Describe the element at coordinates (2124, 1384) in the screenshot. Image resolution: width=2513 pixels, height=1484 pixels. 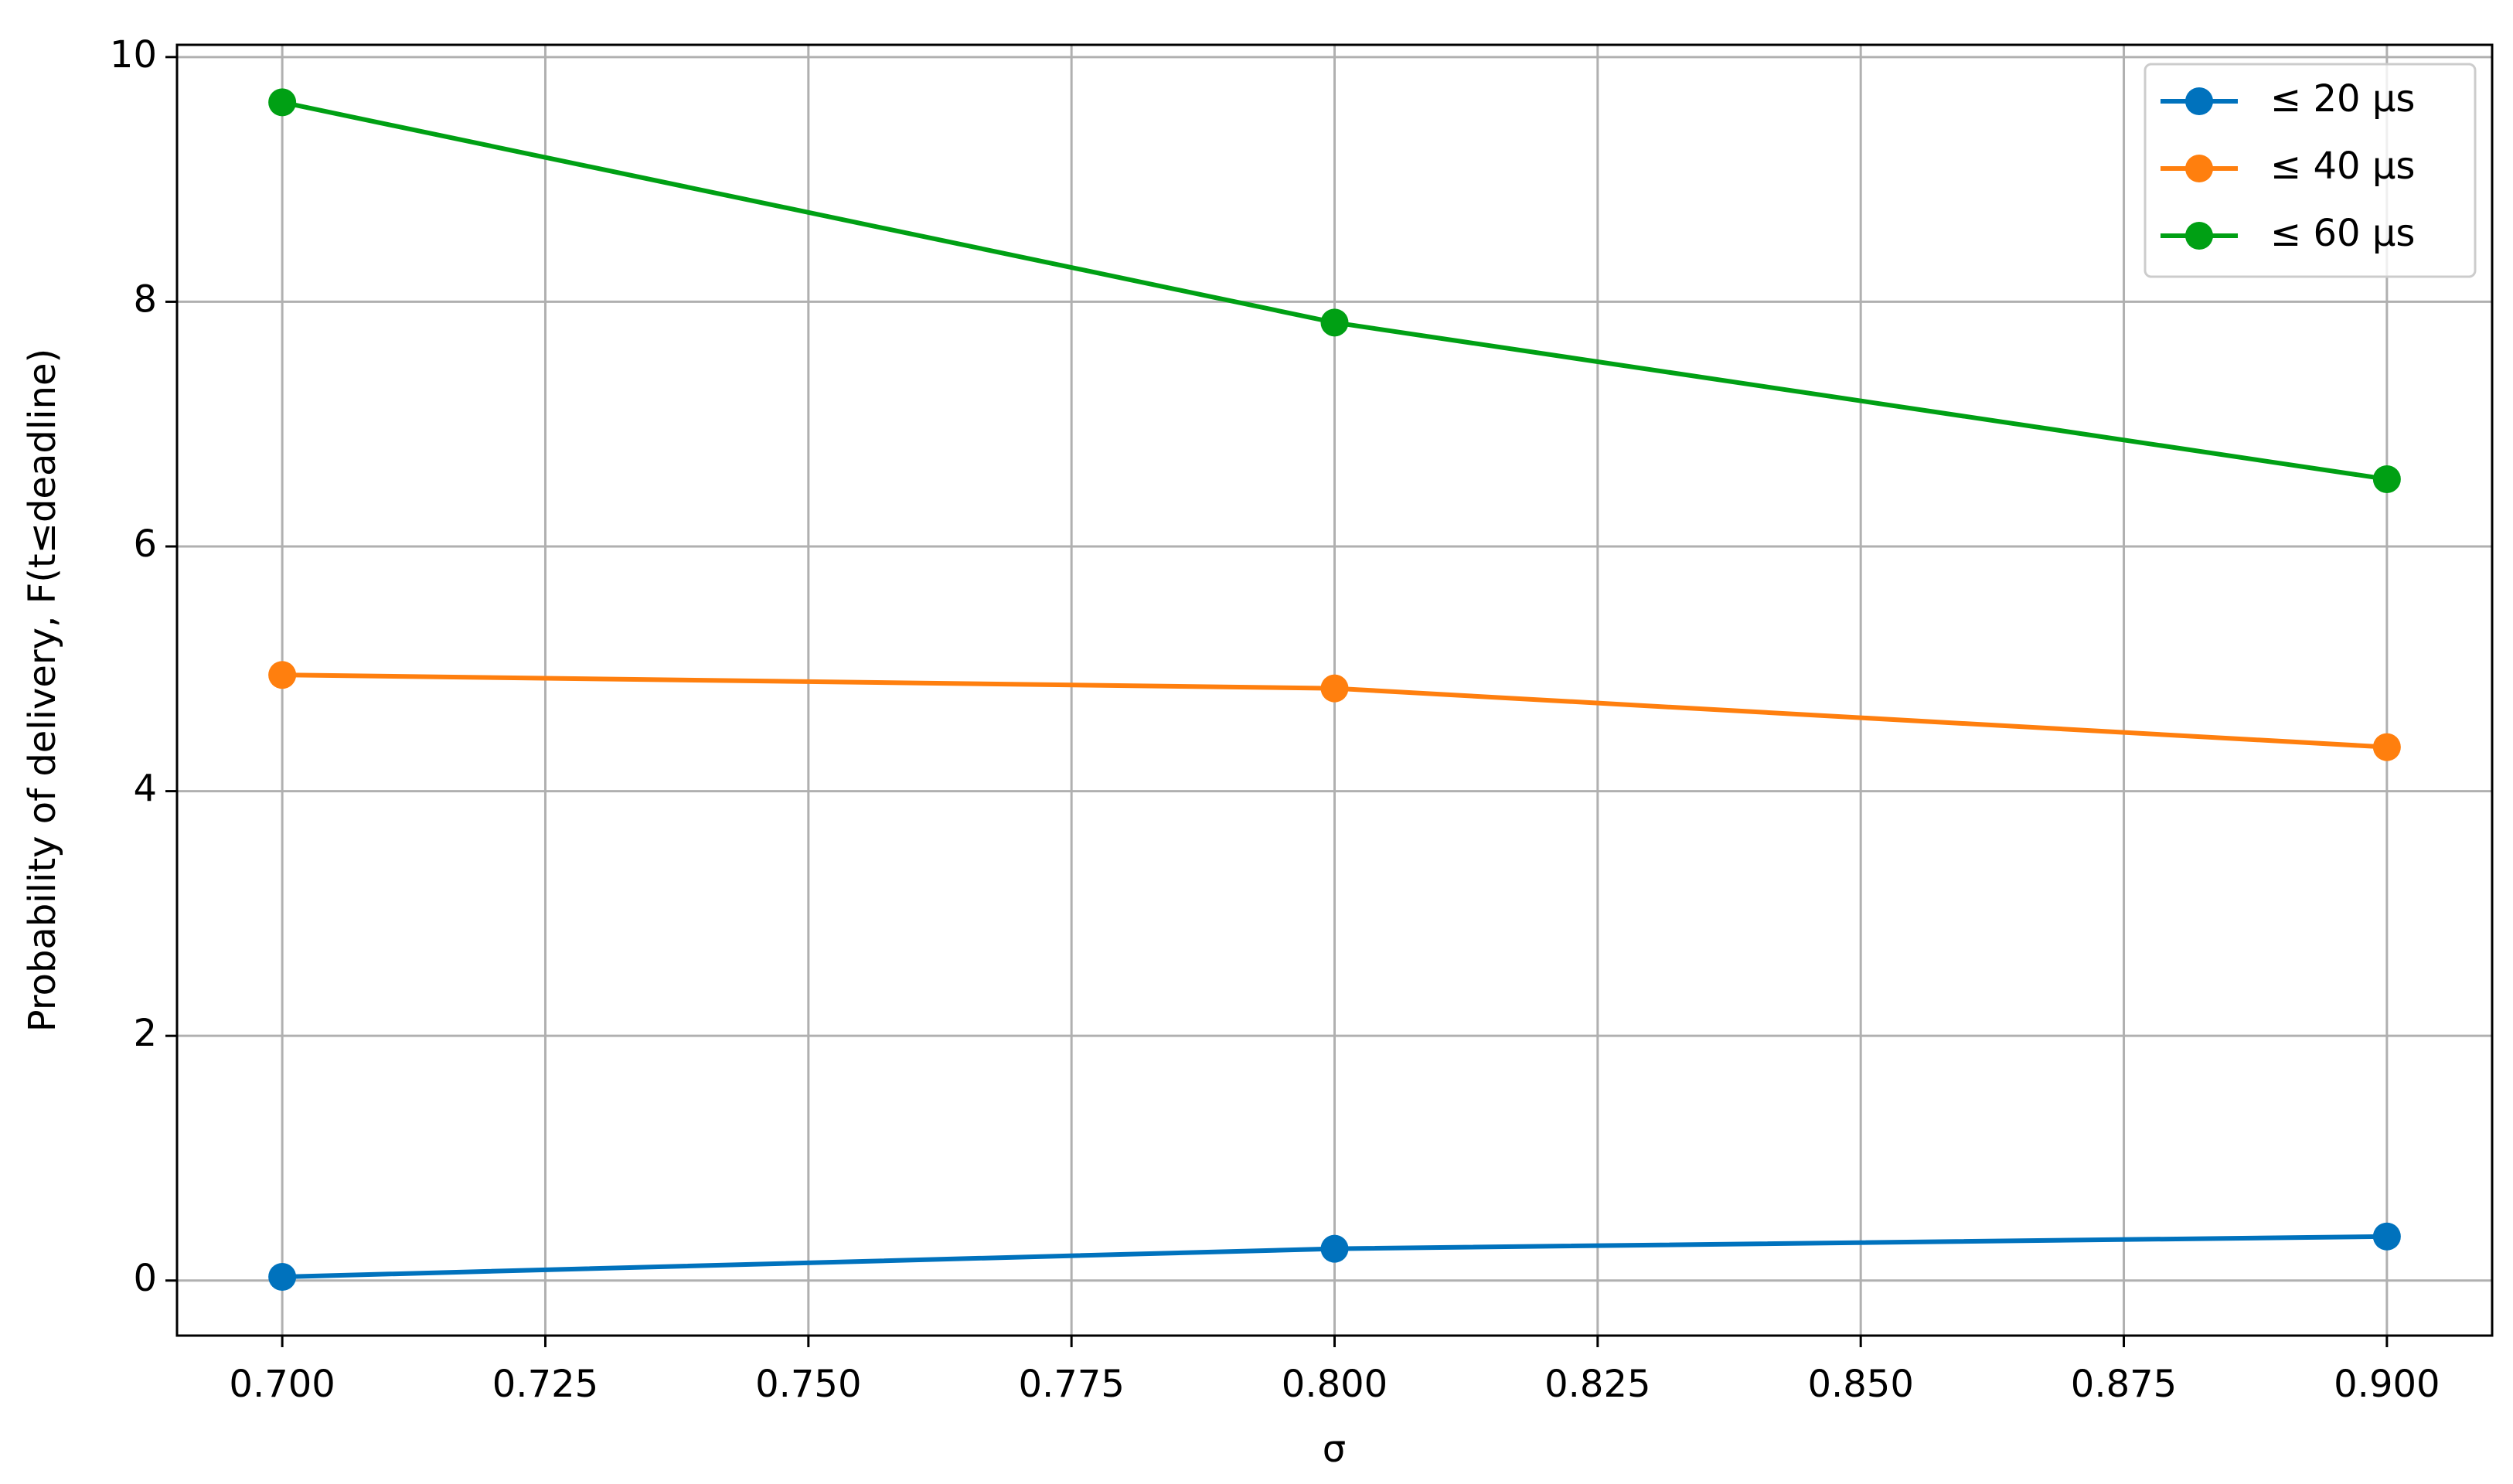
I see `x-tick-label: 0.875` at that location.